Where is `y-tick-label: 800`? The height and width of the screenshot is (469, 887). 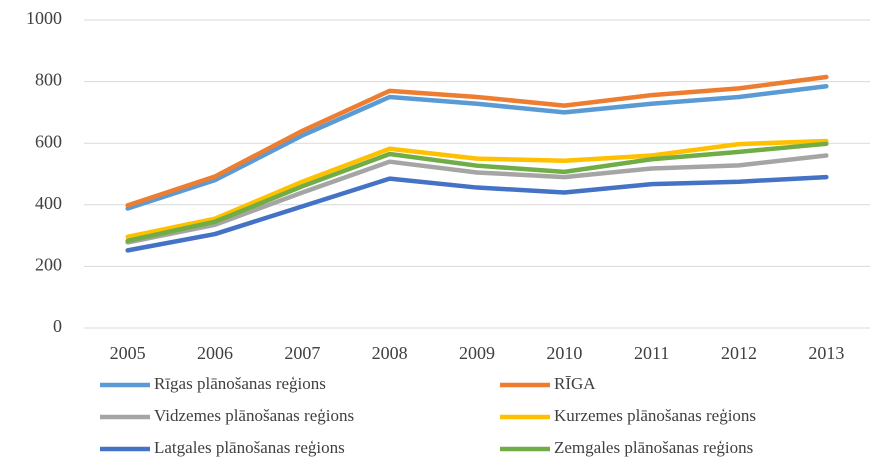 y-tick-label: 800 is located at coordinates (48, 80).